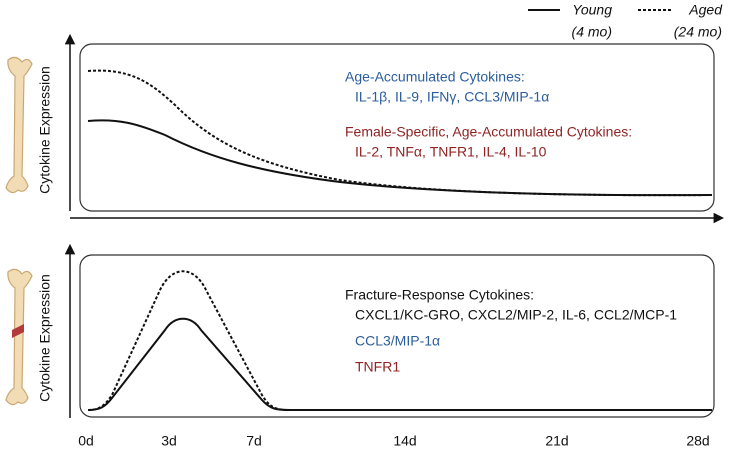 This screenshot has width=733, height=457. I want to click on annotation-items: IL-2, TNFα, TNFR1, IL-4, IL-10, so click(451, 152).